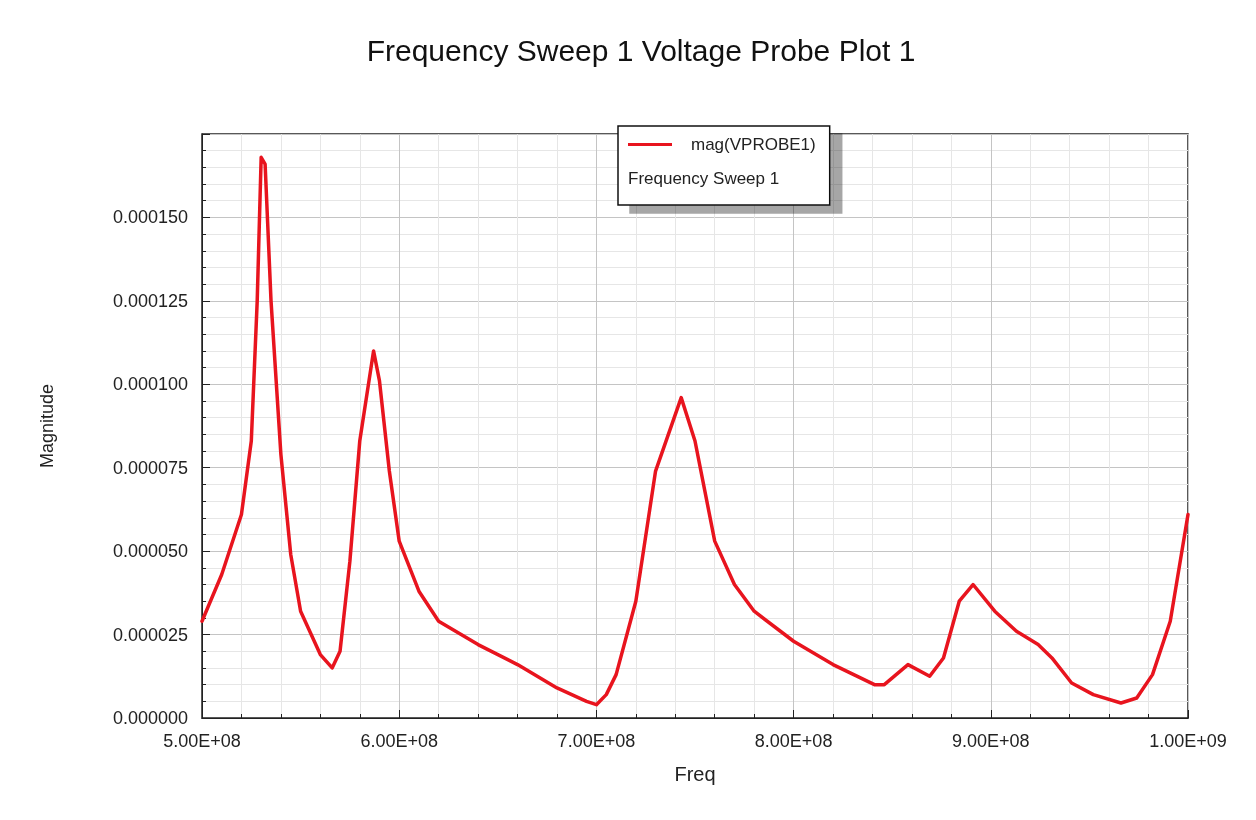 This screenshot has width=1256, height=820. Describe the element at coordinates (695, 774) in the screenshot. I see `x-axis-title: Freq` at that location.